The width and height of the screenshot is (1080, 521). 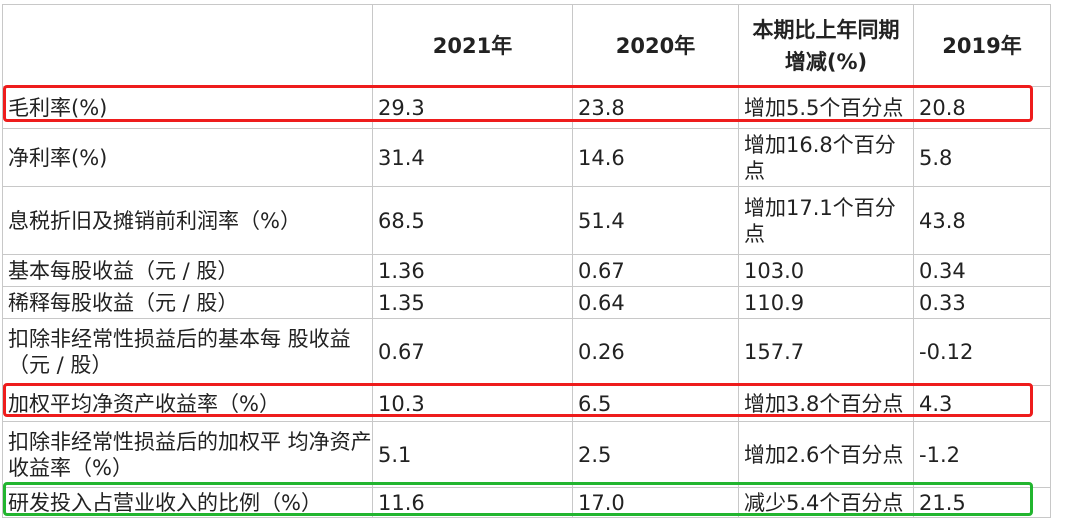 I want to click on row-label: 扣除非经常性损益后的加权平 均净资产收益率（%）, so click(x=187, y=454).